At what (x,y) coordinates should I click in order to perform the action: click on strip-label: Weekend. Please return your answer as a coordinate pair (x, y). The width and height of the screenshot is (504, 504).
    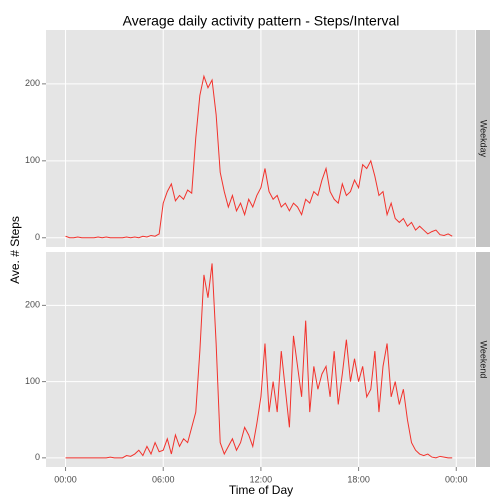
    Looking at the image, I should click on (484, 360).